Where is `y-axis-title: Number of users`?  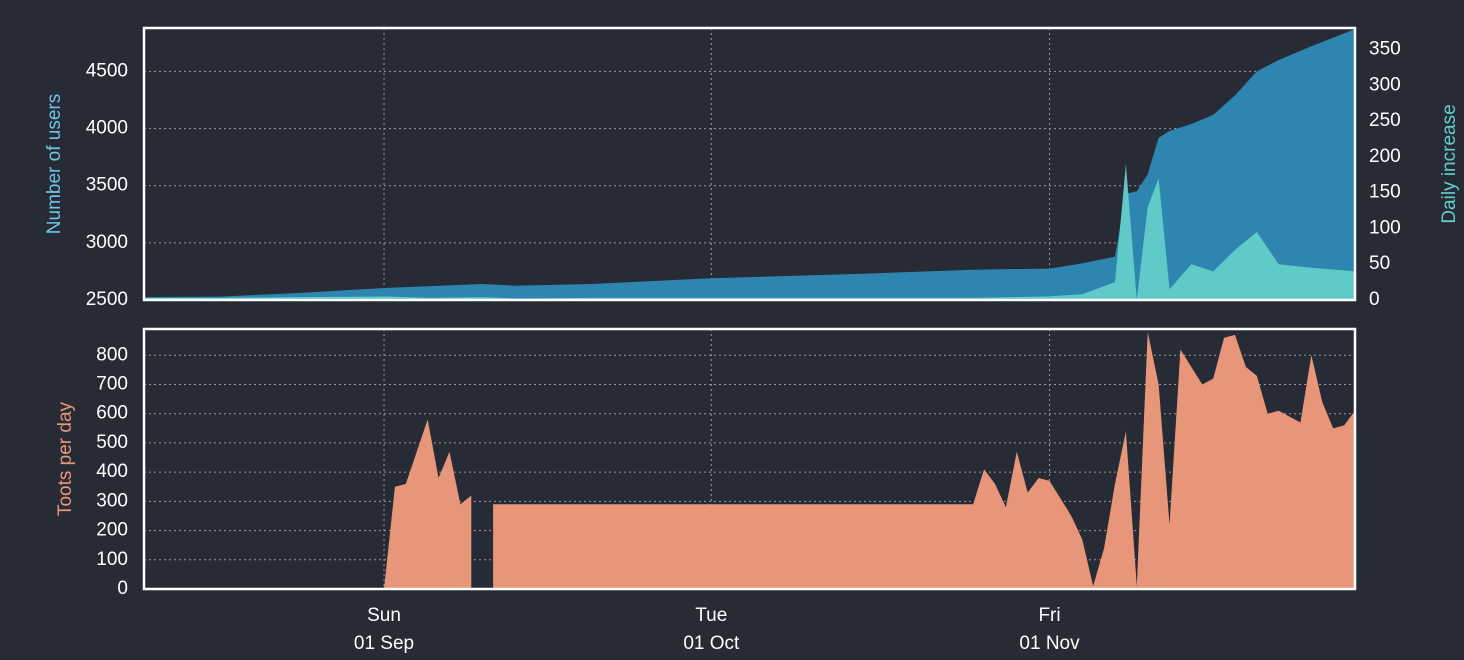 y-axis-title: Number of users is located at coordinates (54, 164).